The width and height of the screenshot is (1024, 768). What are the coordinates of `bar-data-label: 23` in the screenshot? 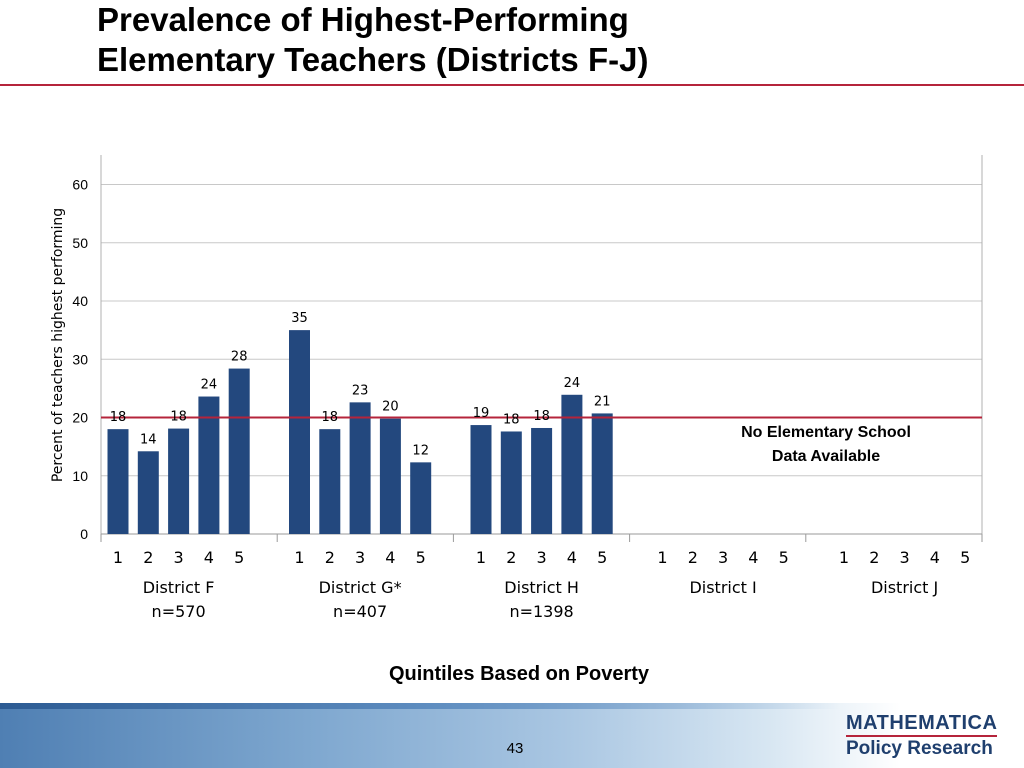 It's located at (360, 390).